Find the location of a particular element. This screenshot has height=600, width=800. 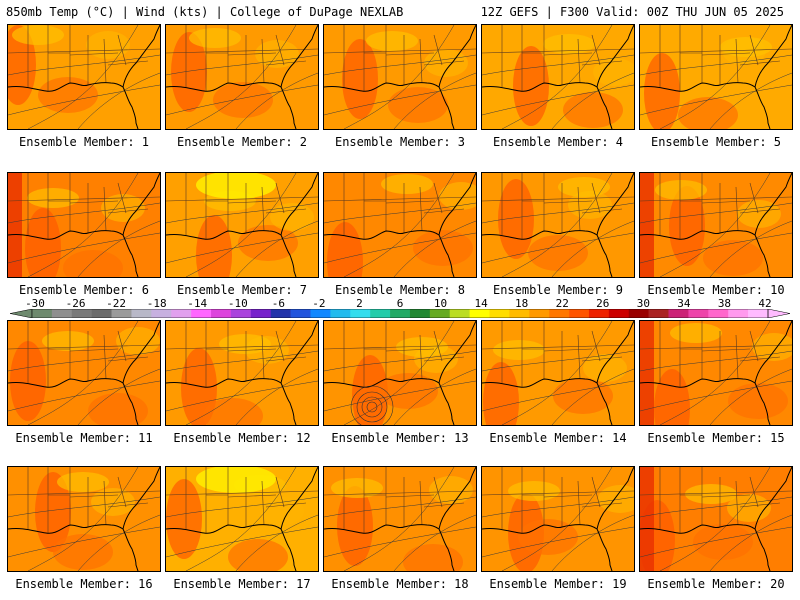

ensemble-member-label: Ensemble Member: 5 is located at coordinates (716, 142).